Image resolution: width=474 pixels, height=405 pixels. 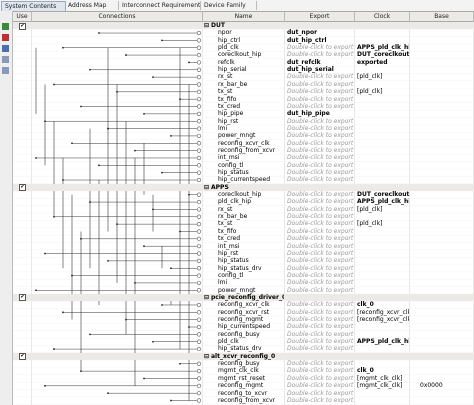 I want to click on column-header: Export, so click(x=320, y=17).